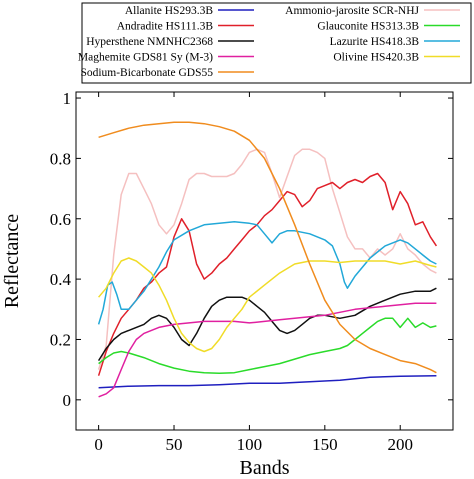 The height and width of the screenshot is (479, 474). What do you see at coordinates (174, 444) in the screenshot?
I see `x-tick-label: 50` at bounding box center [174, 444].